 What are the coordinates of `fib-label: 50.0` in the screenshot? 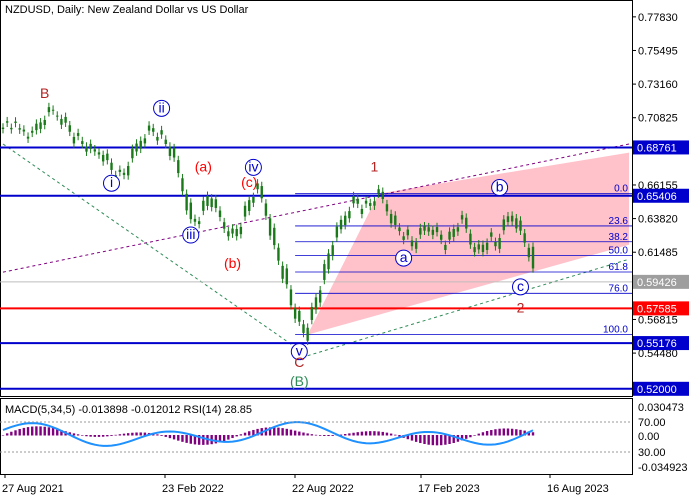 It's located at (619, 251).